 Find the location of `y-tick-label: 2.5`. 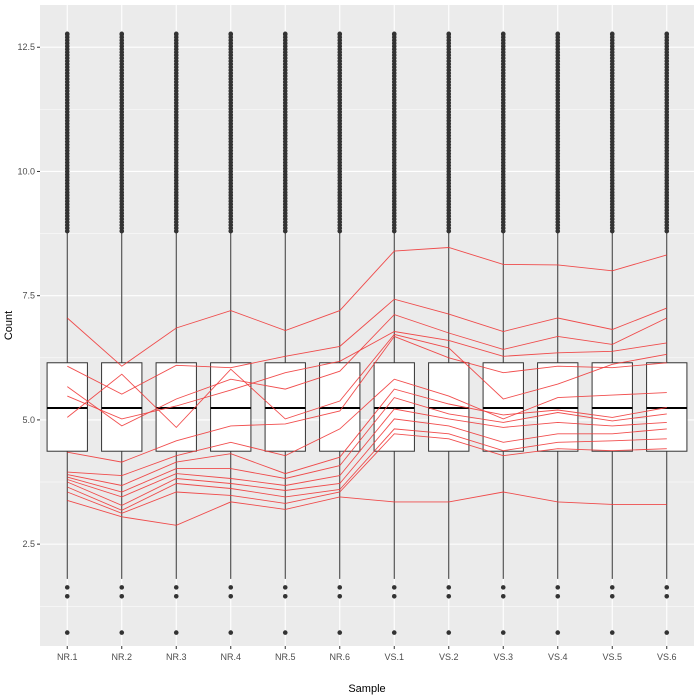

y-tick-label: 2.5 is located at coordinates (28, 544).